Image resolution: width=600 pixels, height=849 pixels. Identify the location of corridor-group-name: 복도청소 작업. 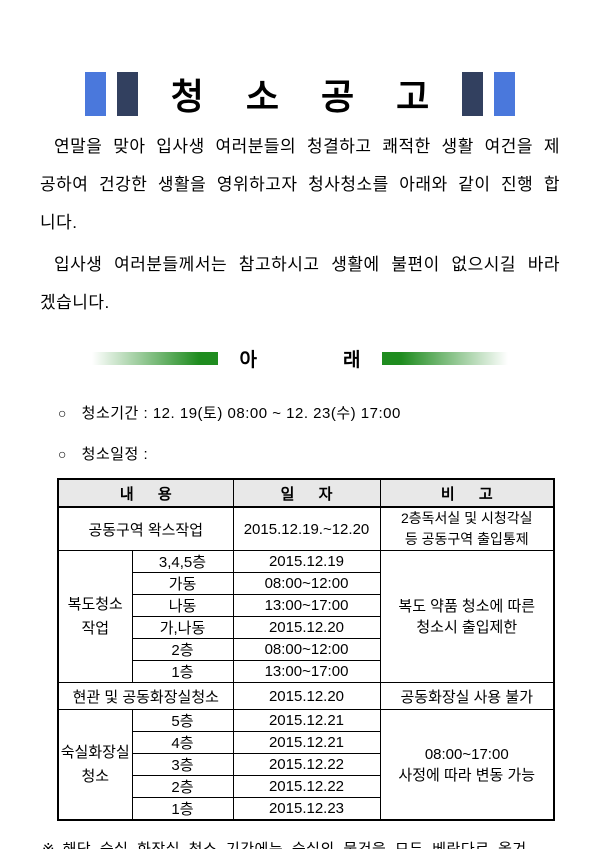
(95, 616).